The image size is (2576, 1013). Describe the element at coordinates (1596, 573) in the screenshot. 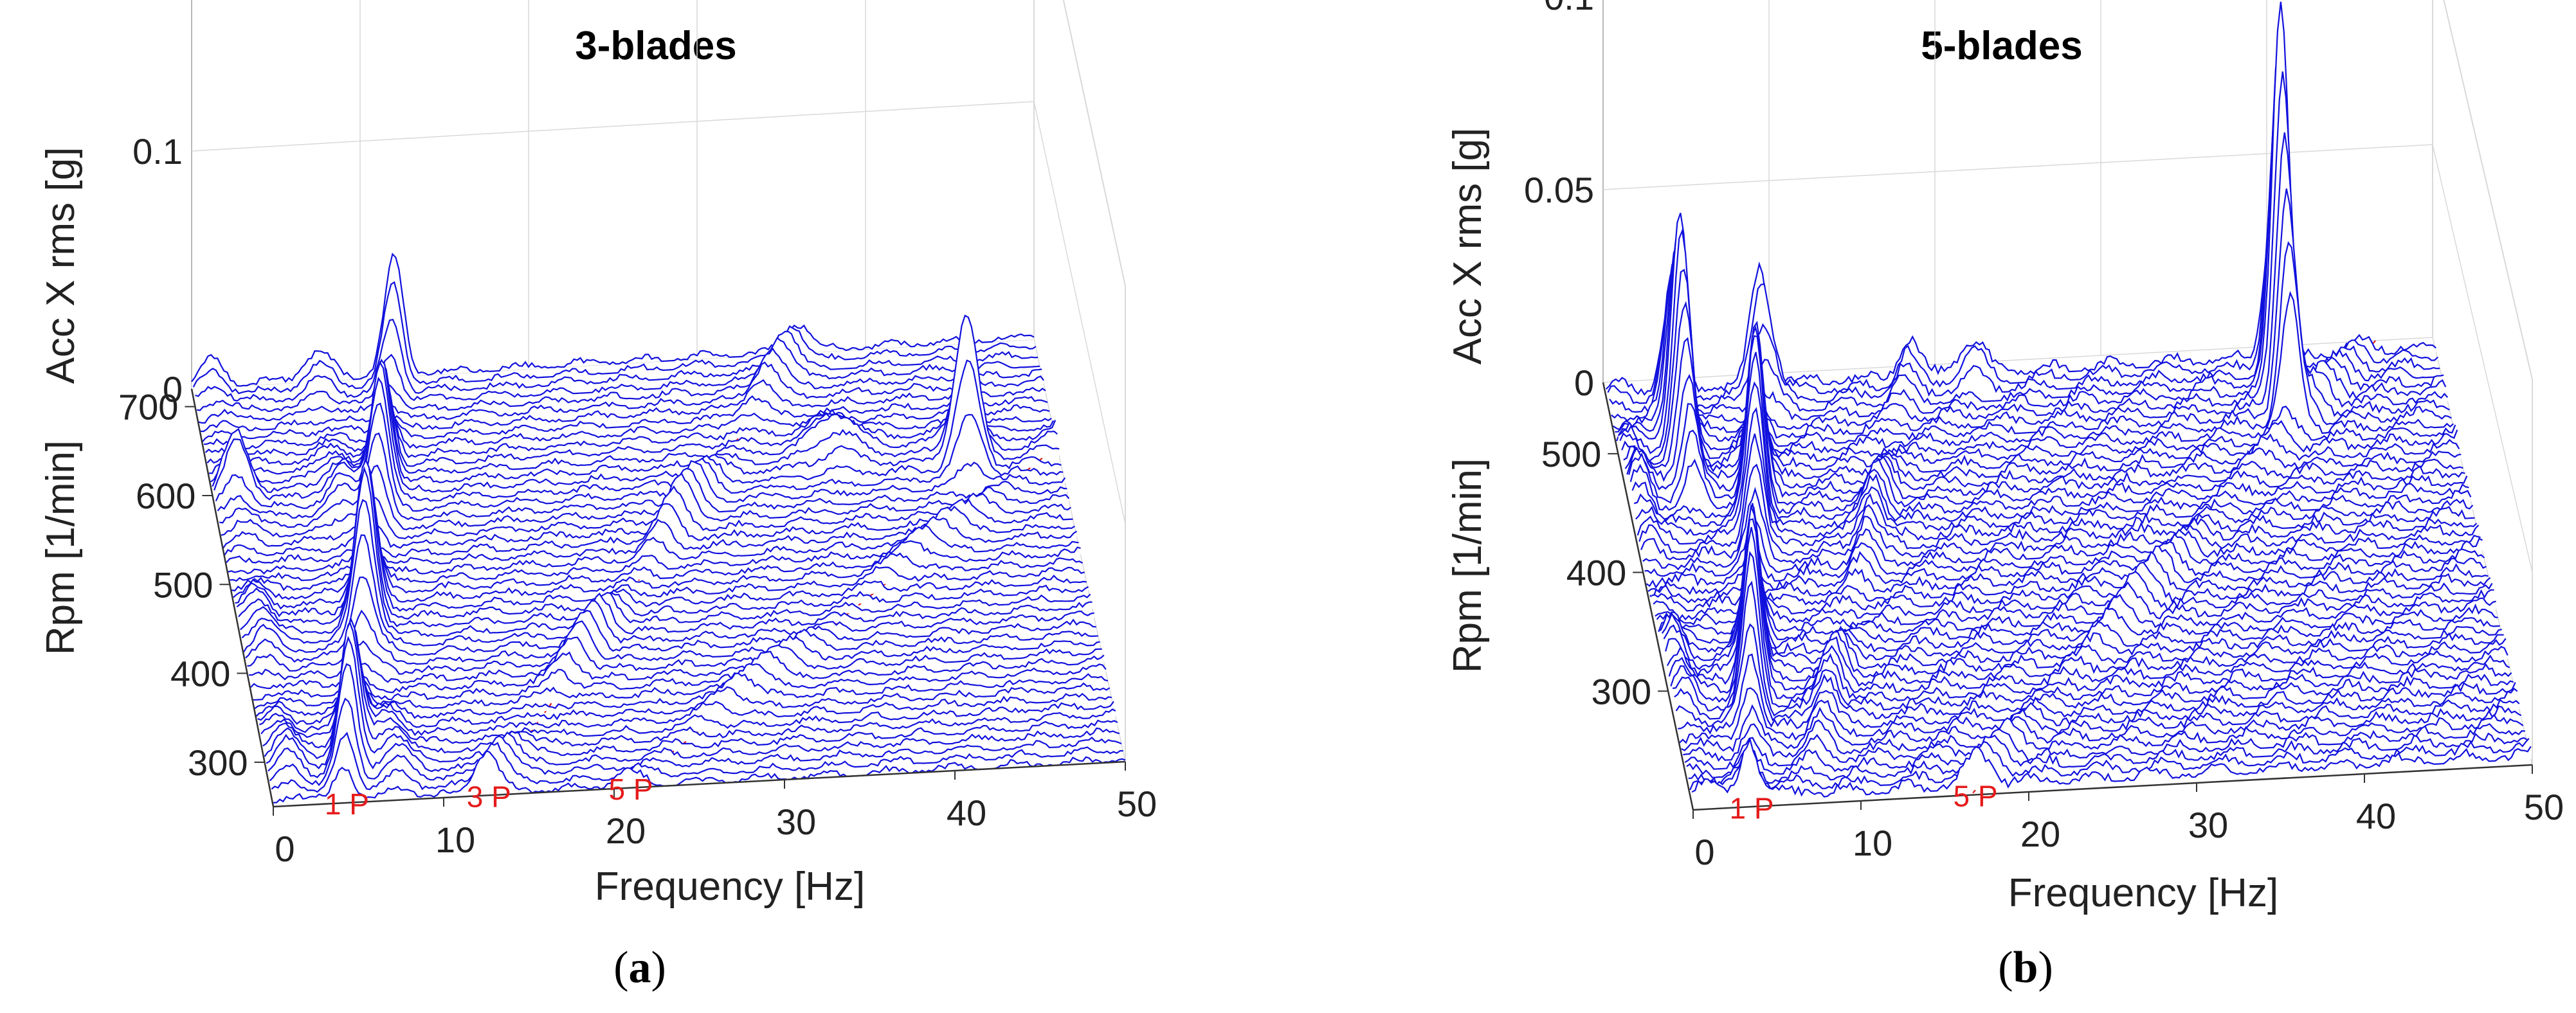

I see `y-tick-label: 400` at that location.